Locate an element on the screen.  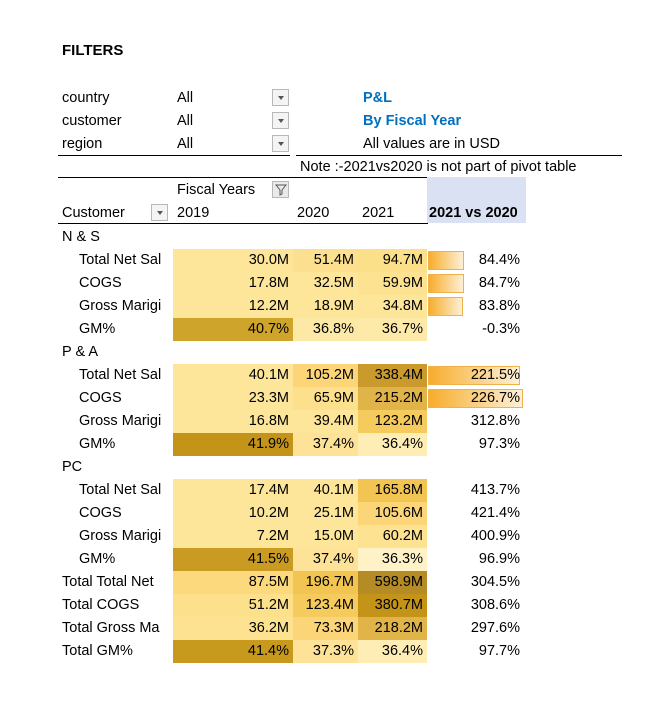
compare-cell: 97.7% is located at coordinates (499, 651).